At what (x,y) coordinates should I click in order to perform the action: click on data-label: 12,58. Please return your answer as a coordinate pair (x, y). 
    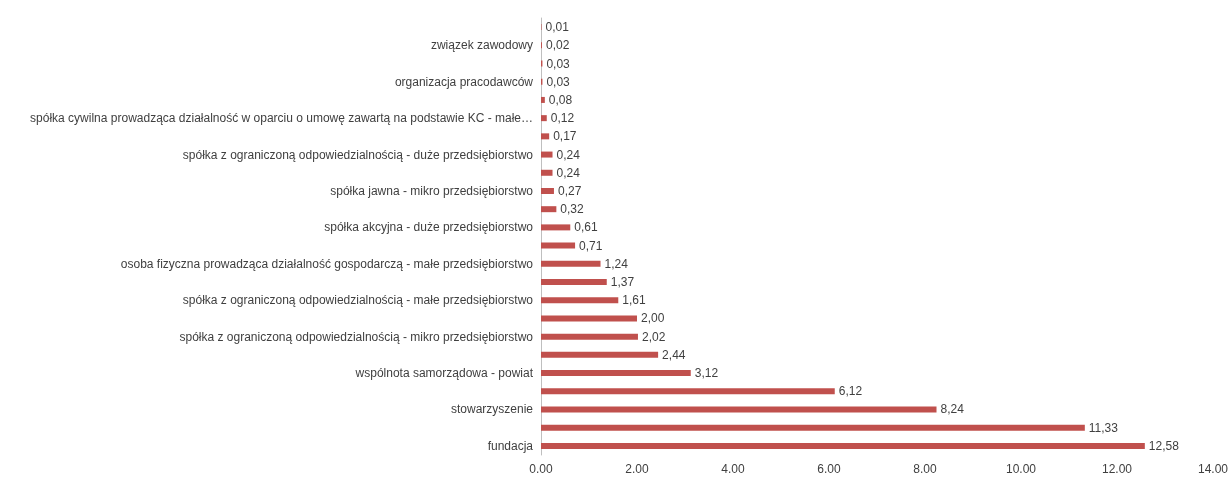
    Looking at the image, I should click on (1164, 445).